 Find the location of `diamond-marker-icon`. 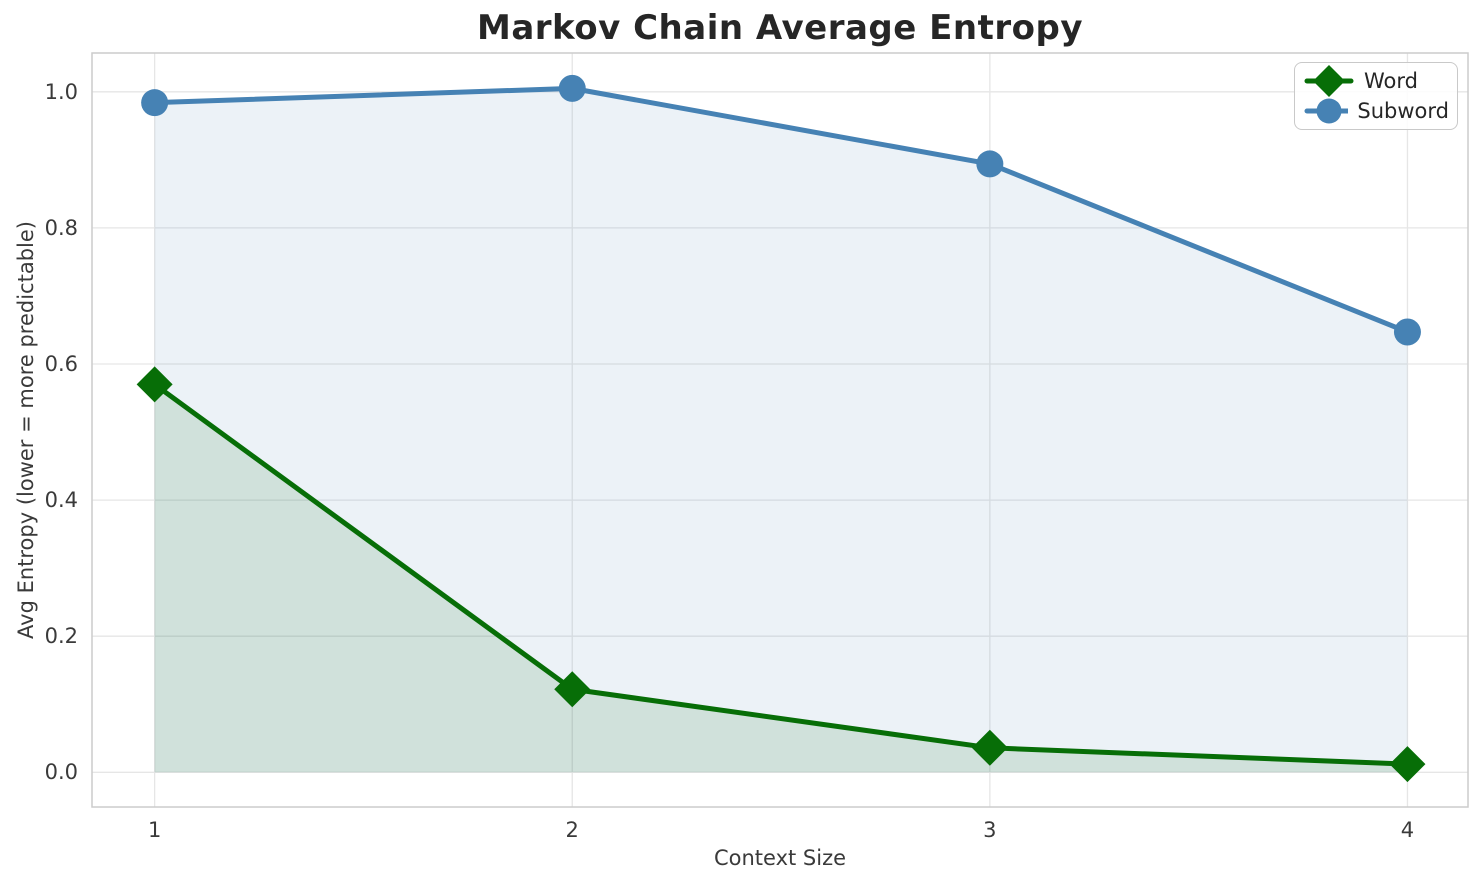

diamond-marker-icon is located at coordinates (1329, 81).